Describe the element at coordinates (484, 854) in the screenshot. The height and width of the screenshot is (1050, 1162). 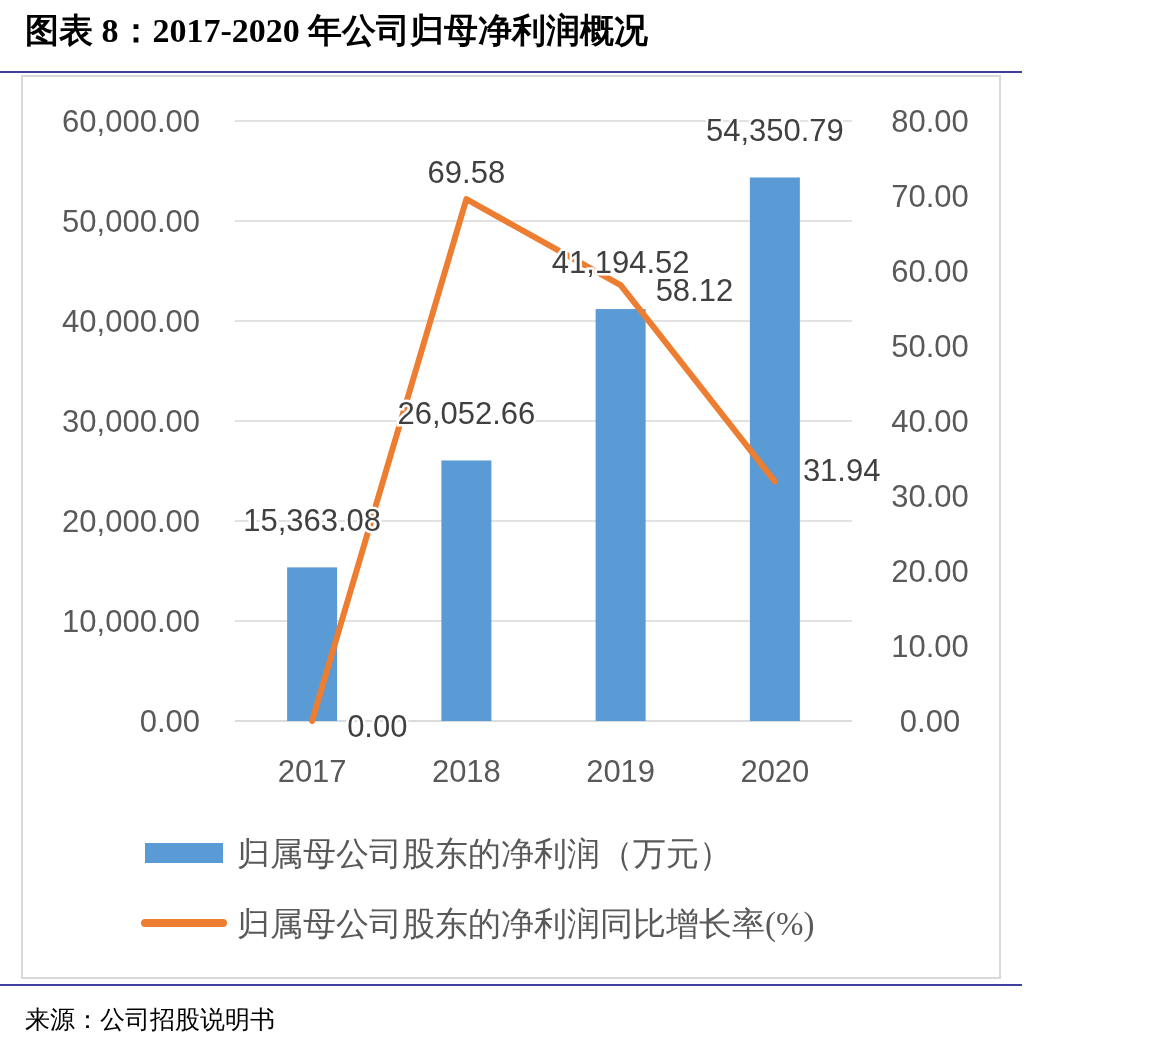
I see `legend-label: 归属母公司股东的净利润（万元）` at that location.